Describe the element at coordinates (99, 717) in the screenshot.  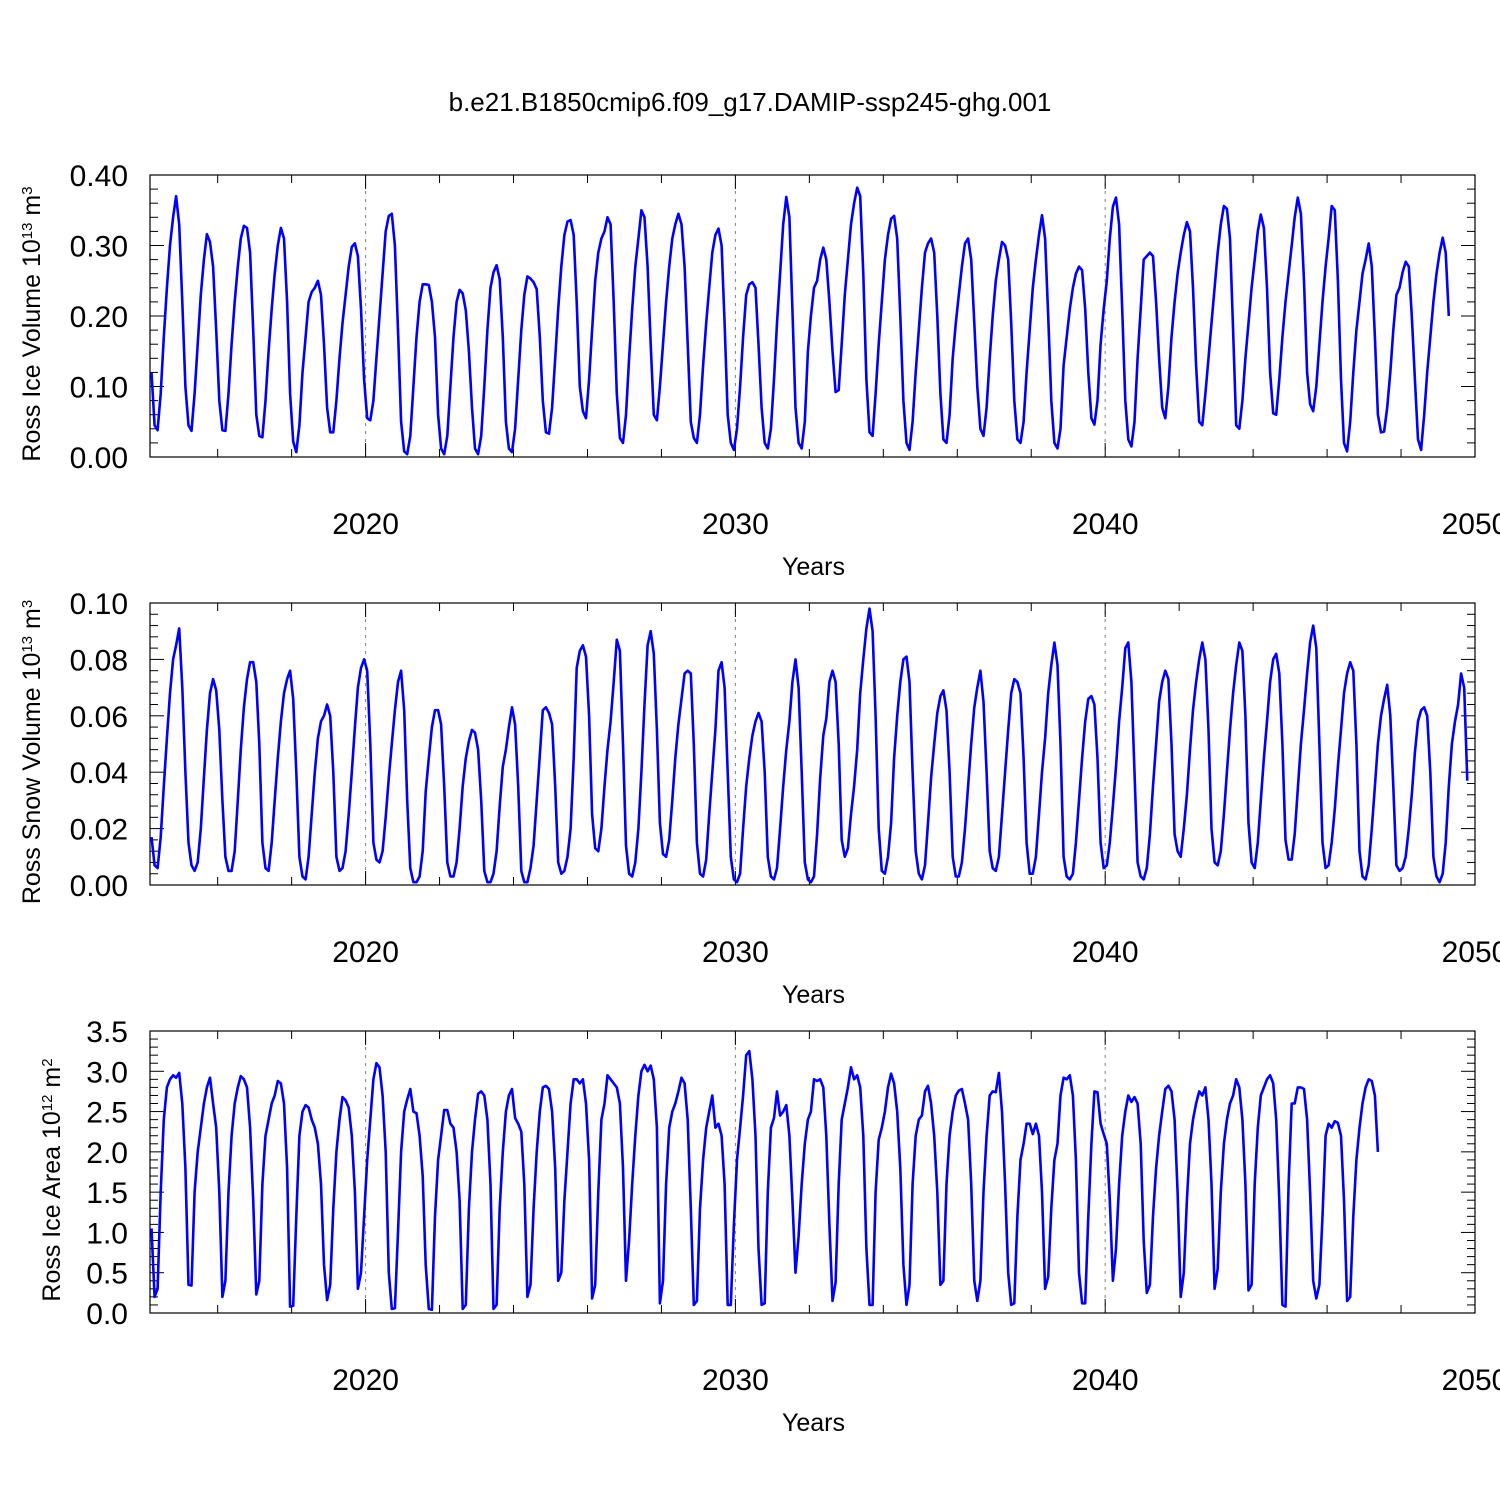
I see `y-tick-label: 0.06` at that location.